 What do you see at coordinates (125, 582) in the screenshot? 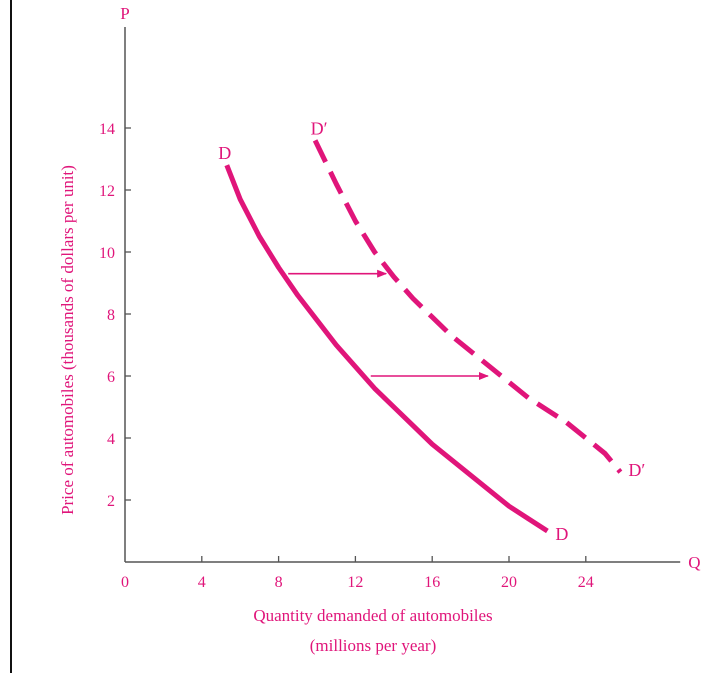
I see `x-tick-label: 0` at bounding box center [125, 582].